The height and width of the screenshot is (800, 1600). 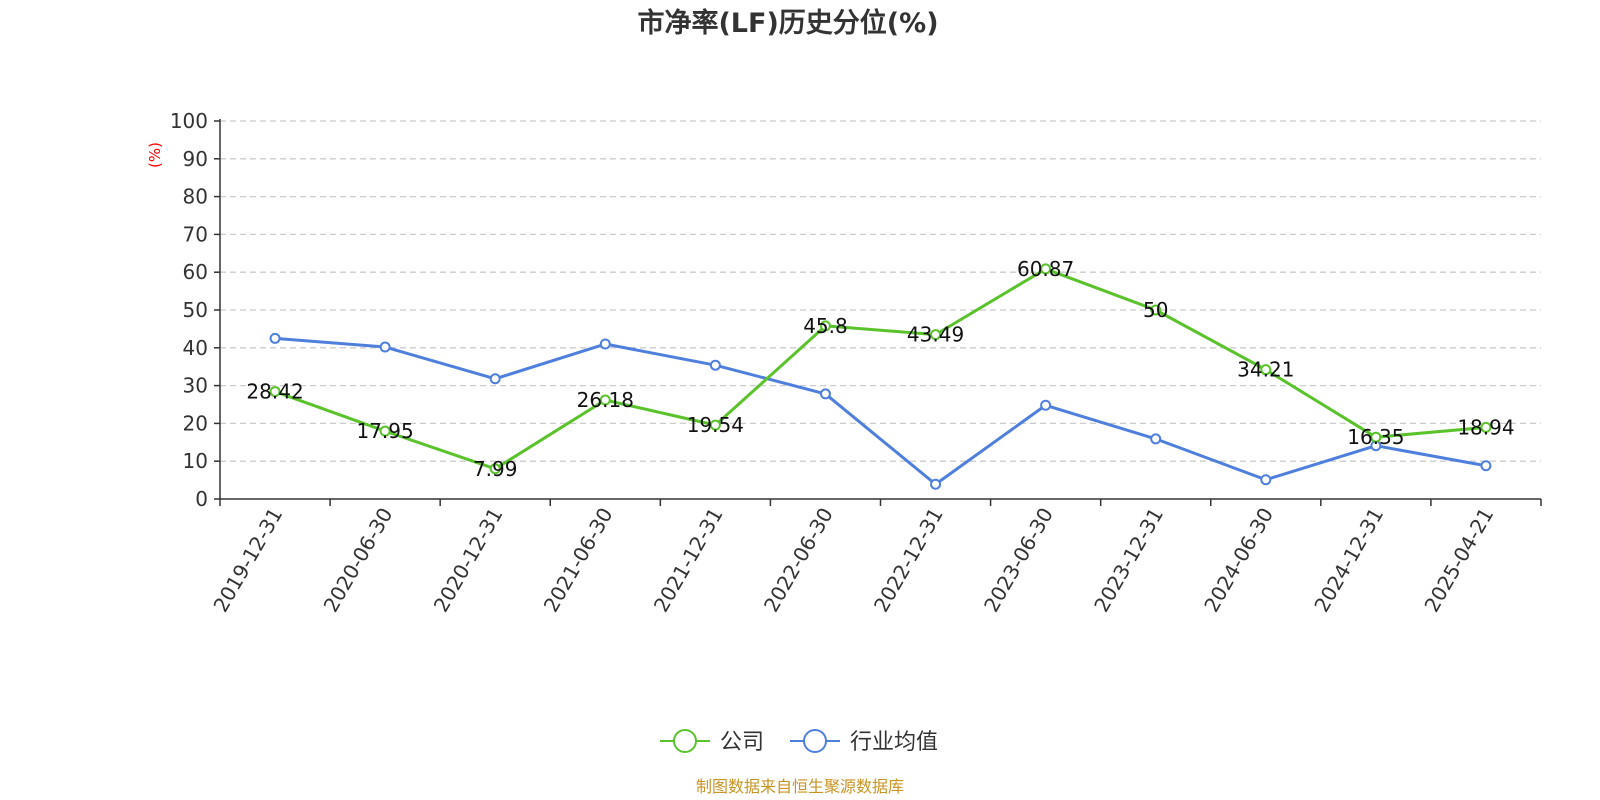 What do you see at coordinates (1018, 560) in the screenshot?
I see `x-tick-label: 2023-06-30` at bounding box center [1018, 560].